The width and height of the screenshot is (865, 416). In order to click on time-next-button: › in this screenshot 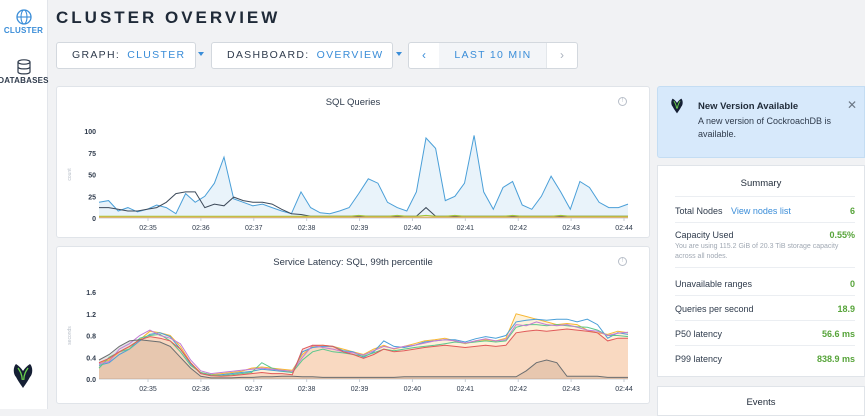, I will do `click(561, 55)`.